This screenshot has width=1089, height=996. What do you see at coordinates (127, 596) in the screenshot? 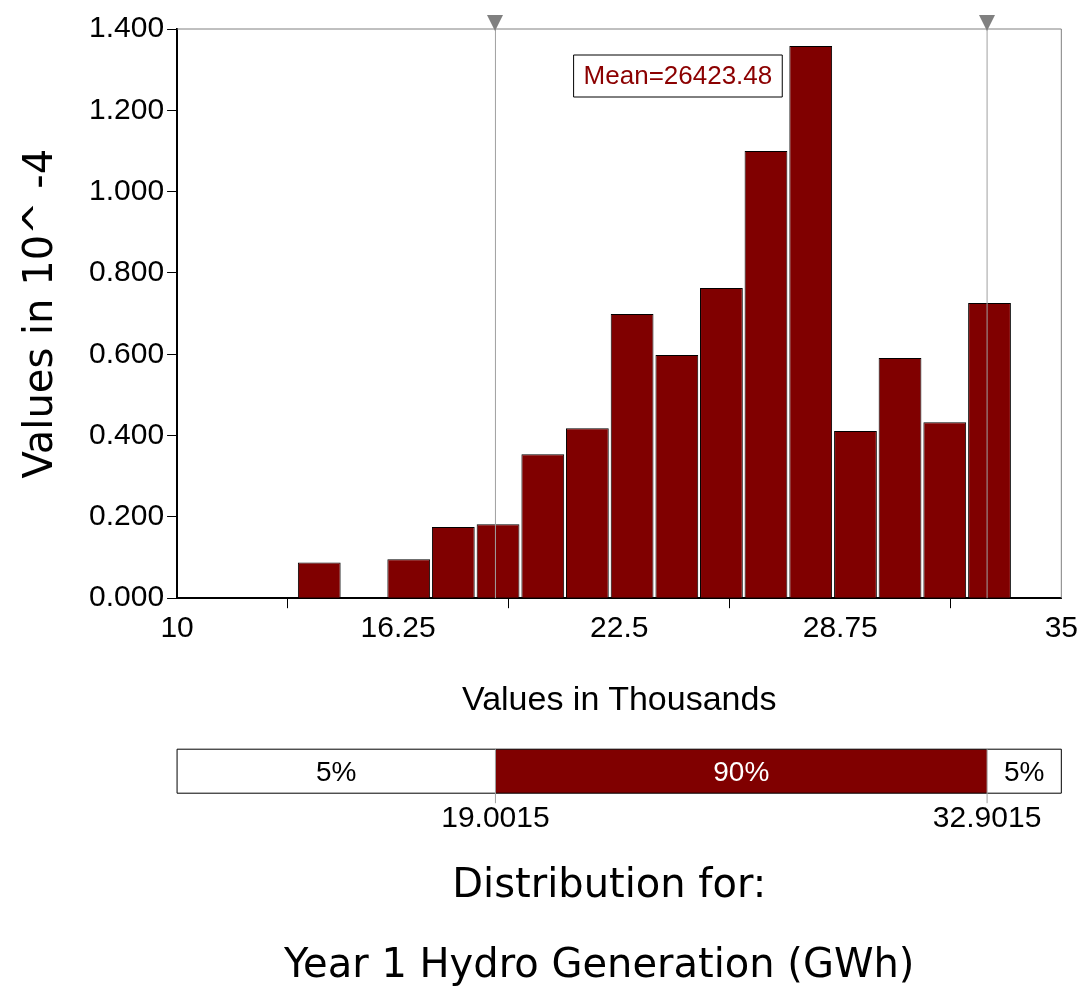
I see `y-tick-label: 0.000` at bounding box center [127, 596].